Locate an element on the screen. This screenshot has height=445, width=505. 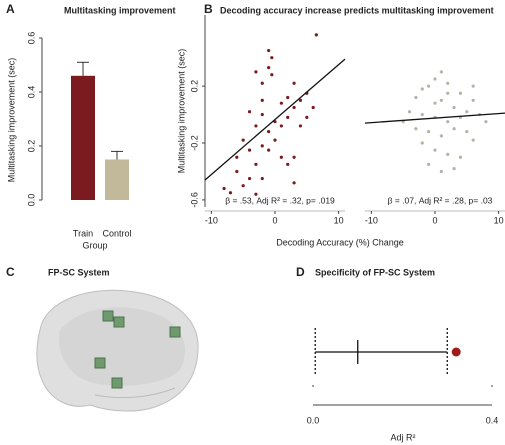
brain-fold is located at coordinates (135, 393).